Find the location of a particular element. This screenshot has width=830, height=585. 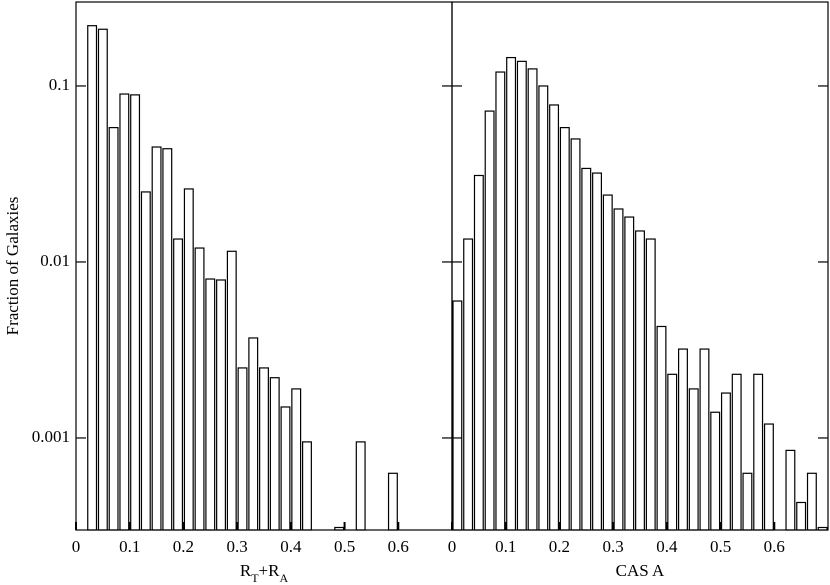

x-axis-label-part: CAS A is located at coordinates (640, 570).